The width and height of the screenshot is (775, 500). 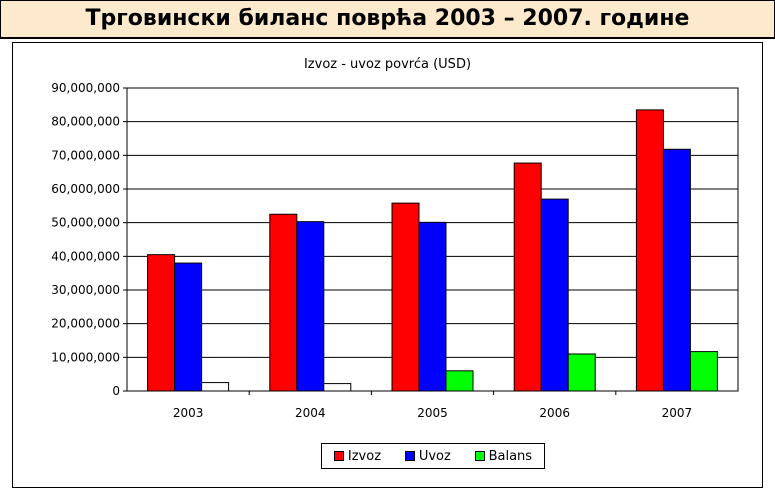 I want to click on legend-item-balans: Balans, so click(x=503, y=456).